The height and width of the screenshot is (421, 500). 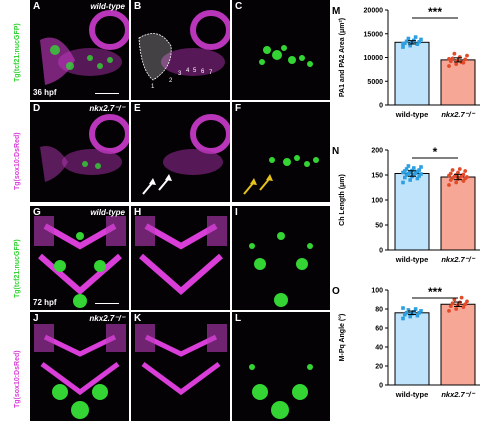 I want to click on panel-J: J nkx2.7⁻/⁻, so click(x=79, y=366).